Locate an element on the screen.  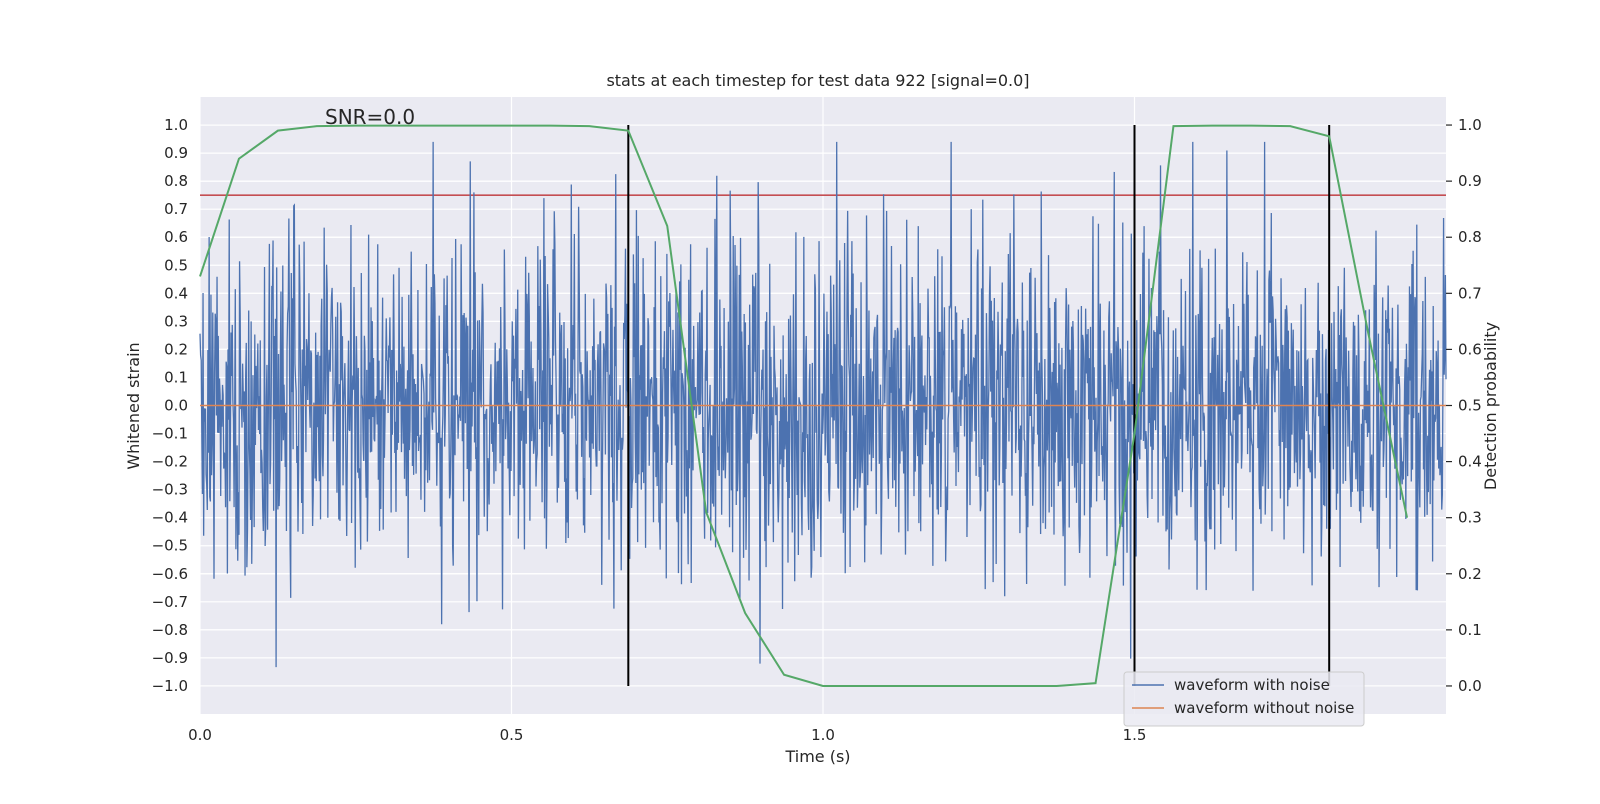
y-tick-label: 0.2 is located at coordinates (176, 349).